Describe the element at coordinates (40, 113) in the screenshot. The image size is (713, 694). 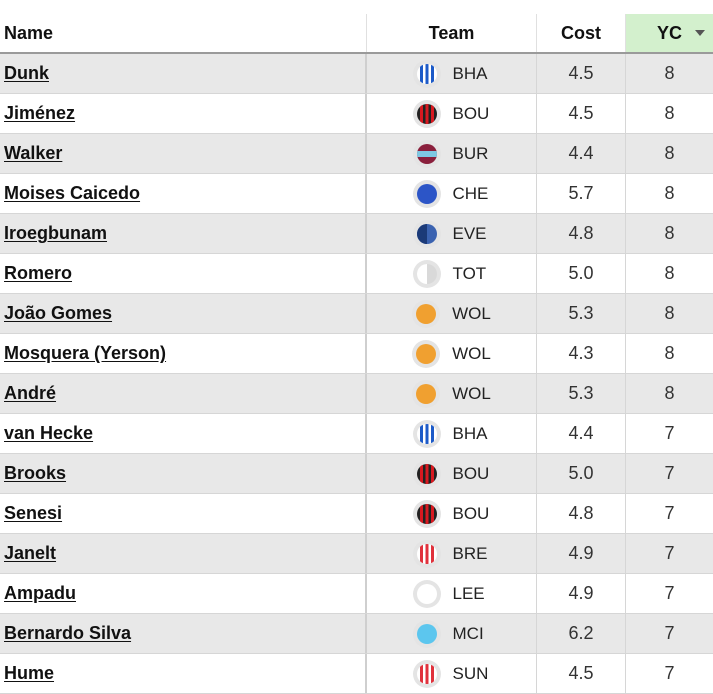
I see `player-name-link: Jiménez` at that location.